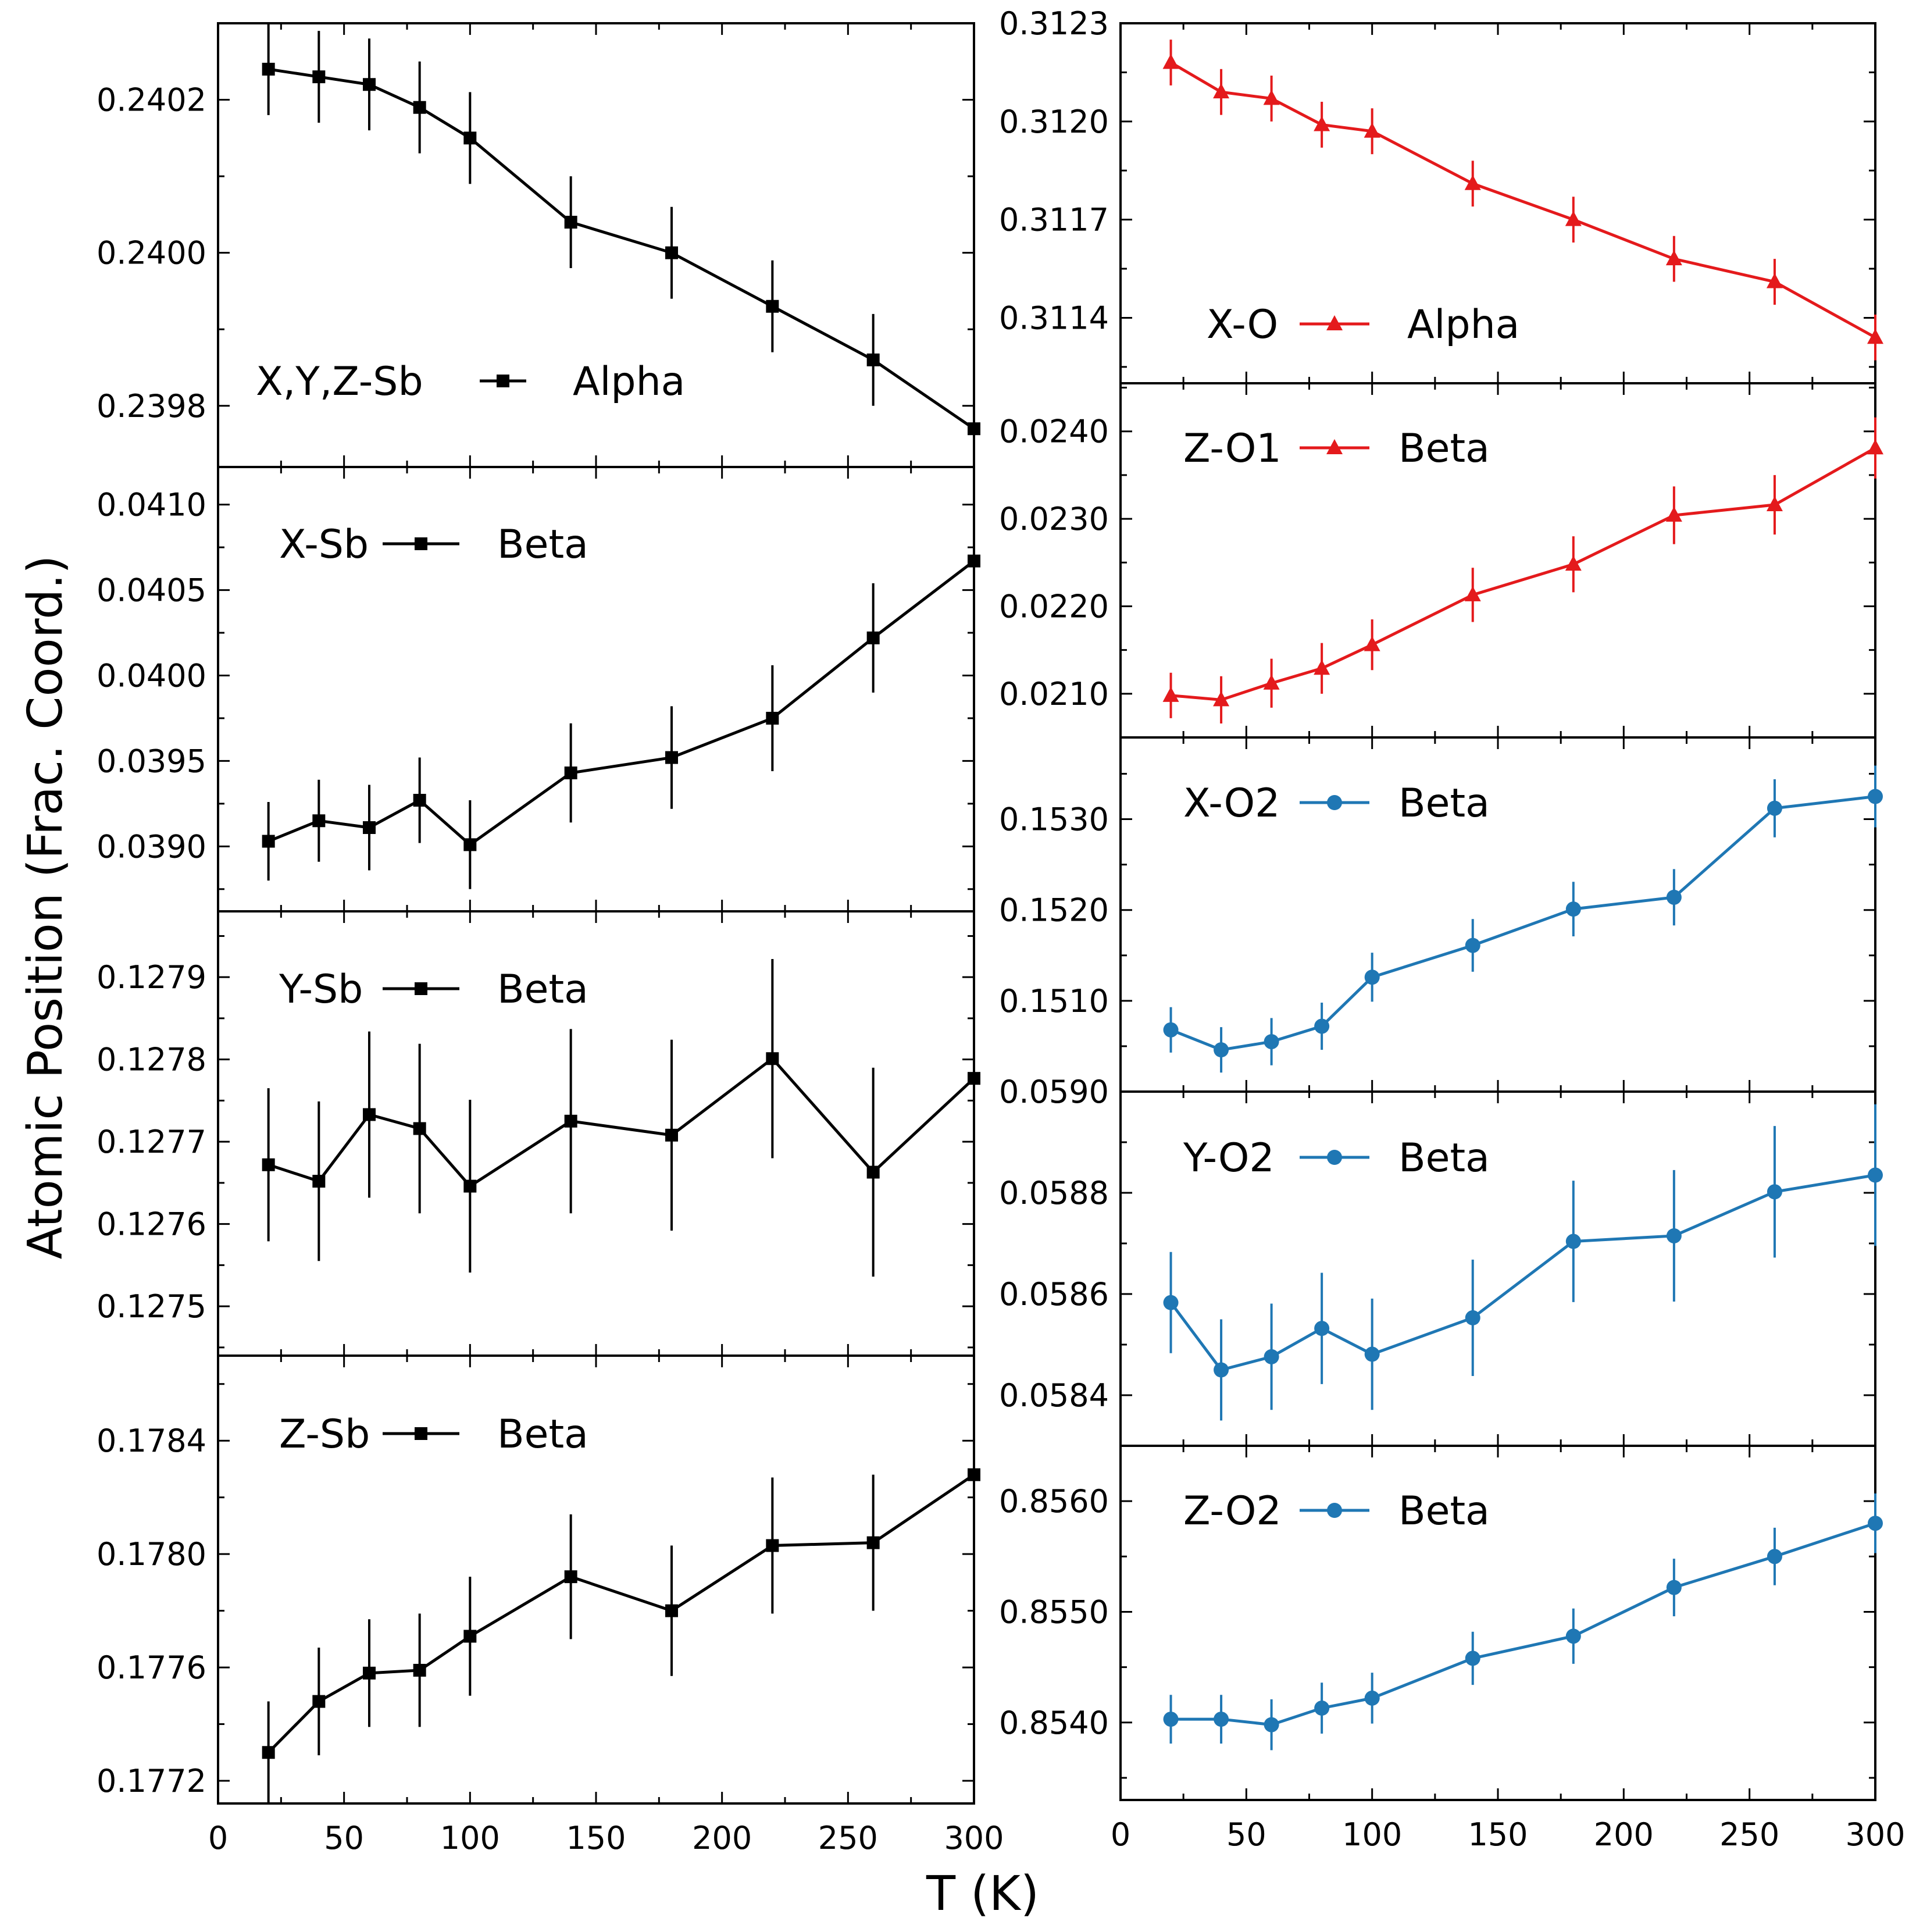 The image size is (1916, 1932). Describe the element at coordinates (1054, 1193) in the screenshot. I see `y-tick-label: 0.0588` at that location.